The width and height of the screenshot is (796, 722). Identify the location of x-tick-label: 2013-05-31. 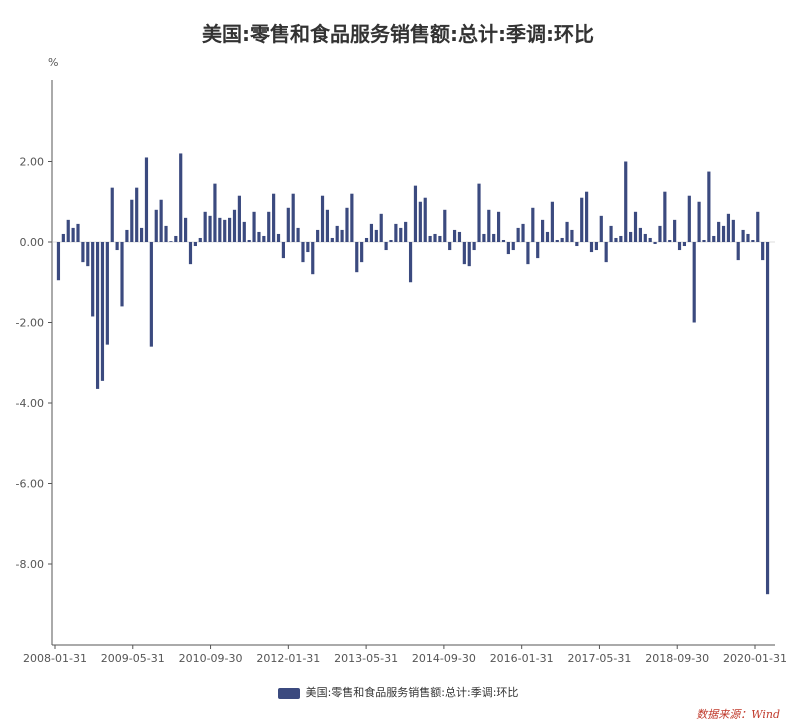
(366, 658).